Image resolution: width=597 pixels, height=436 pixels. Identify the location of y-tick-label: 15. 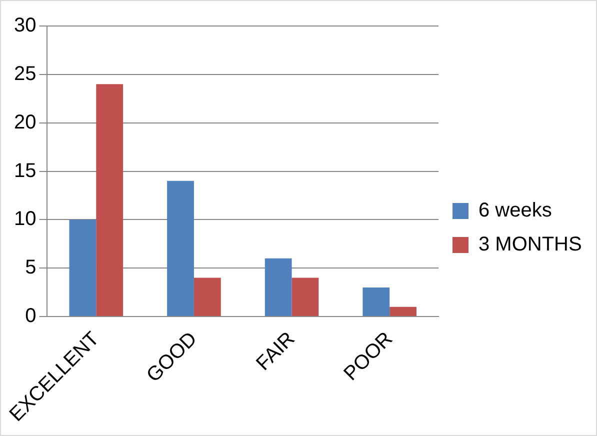
(25, 171).